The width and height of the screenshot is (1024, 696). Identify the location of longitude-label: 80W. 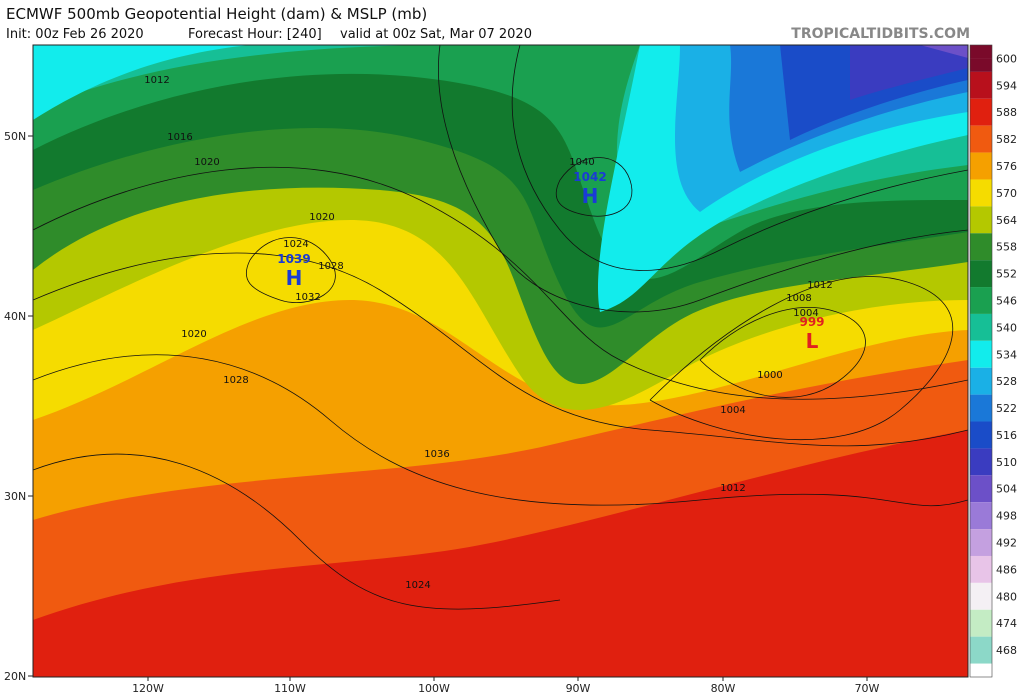
(723, 688).